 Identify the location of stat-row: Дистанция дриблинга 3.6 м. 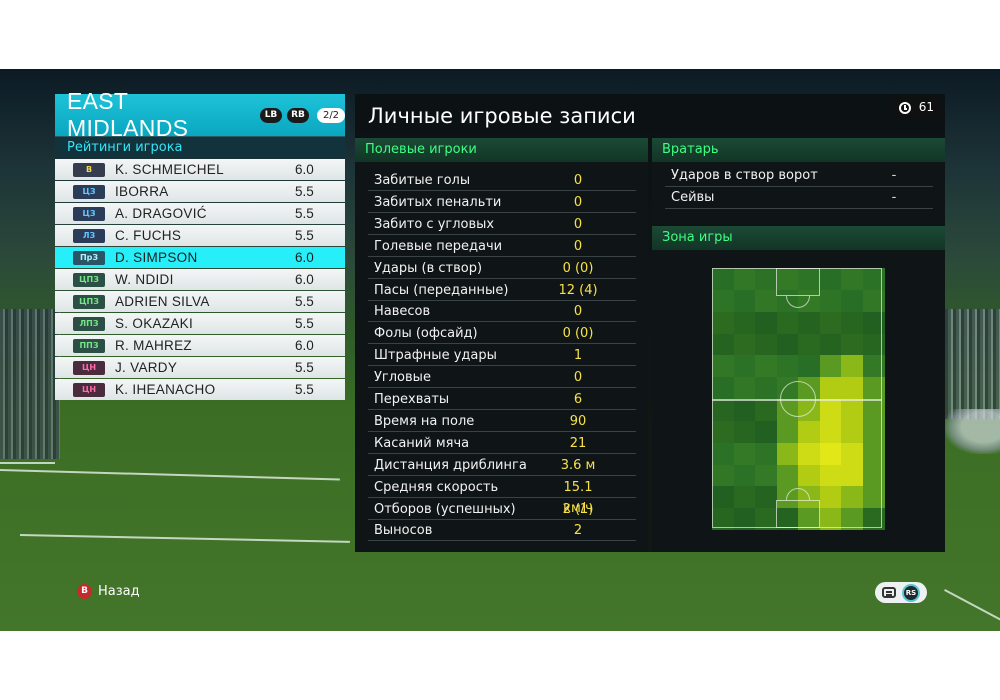
(502, 465).